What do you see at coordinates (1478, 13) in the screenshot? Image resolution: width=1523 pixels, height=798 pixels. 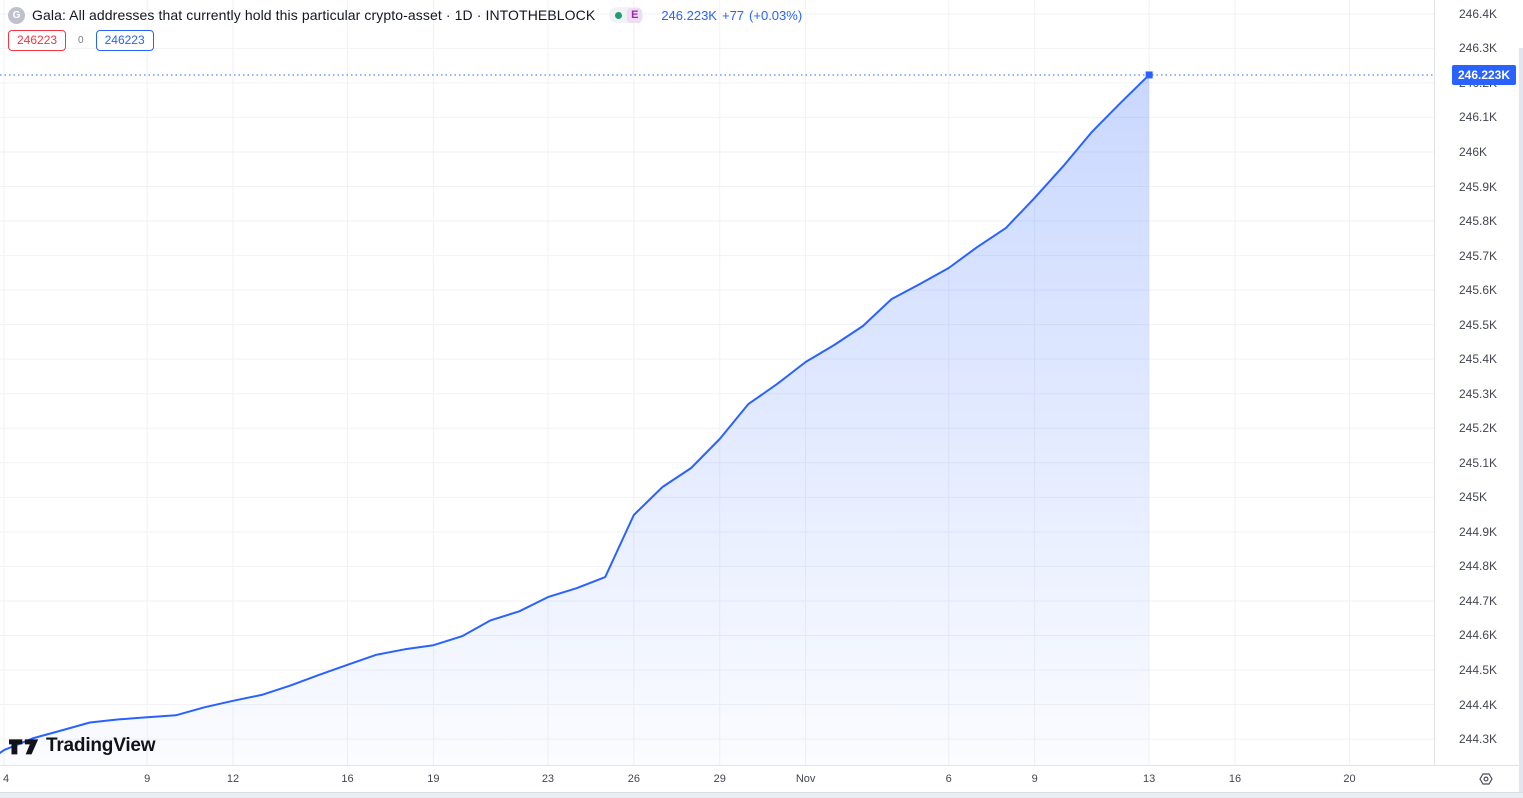 I see `price-axis-label: 246.4K` at bounding box center [1478, 13].